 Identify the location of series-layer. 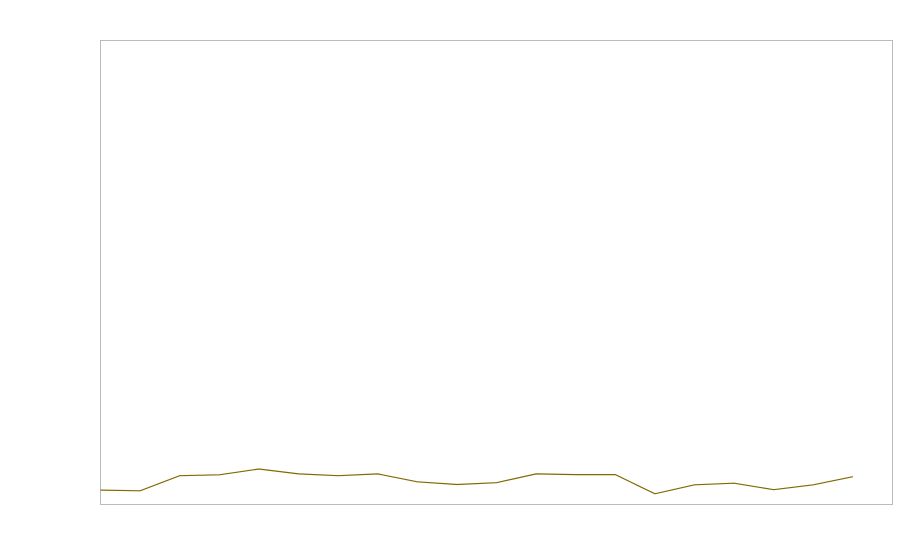
(477, 481).